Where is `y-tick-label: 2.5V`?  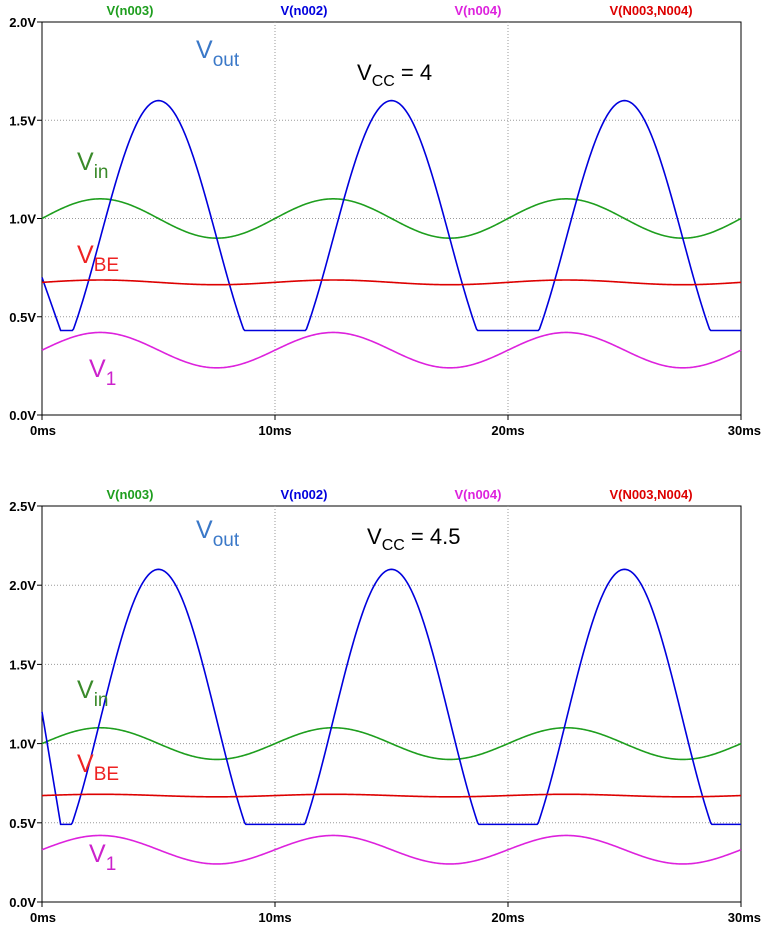
y-tick-label: 2.5V is located at coordinates (22, 506).